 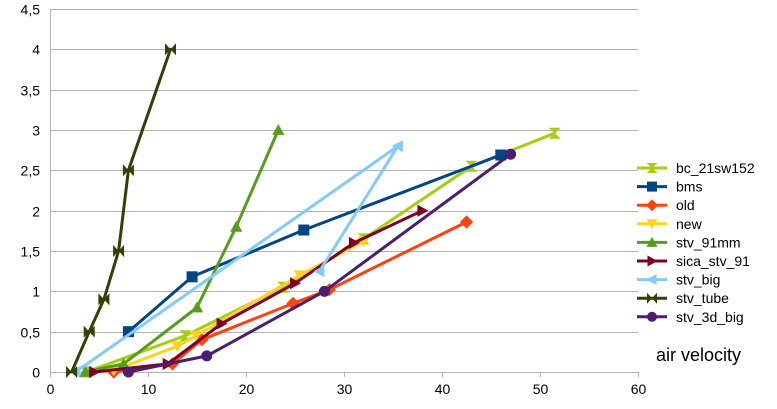 What do you see at coordinates (541, 389) in the screenshot?
I see `x-tick-label: 50` at bounding box center [541, 389].